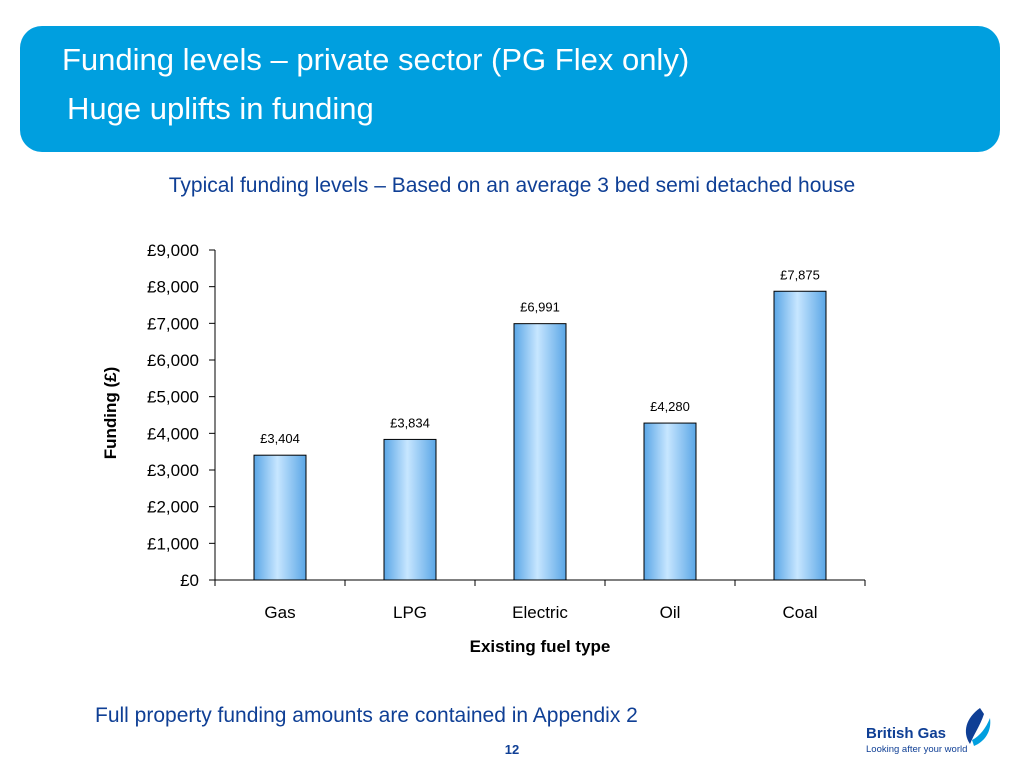 The height and width of the screenshot is (768, 1024). What do you see at coordinates (173, 543) in the screenshot?
I see `y-tick-label: £1,000` at bounding box center [173, 543].